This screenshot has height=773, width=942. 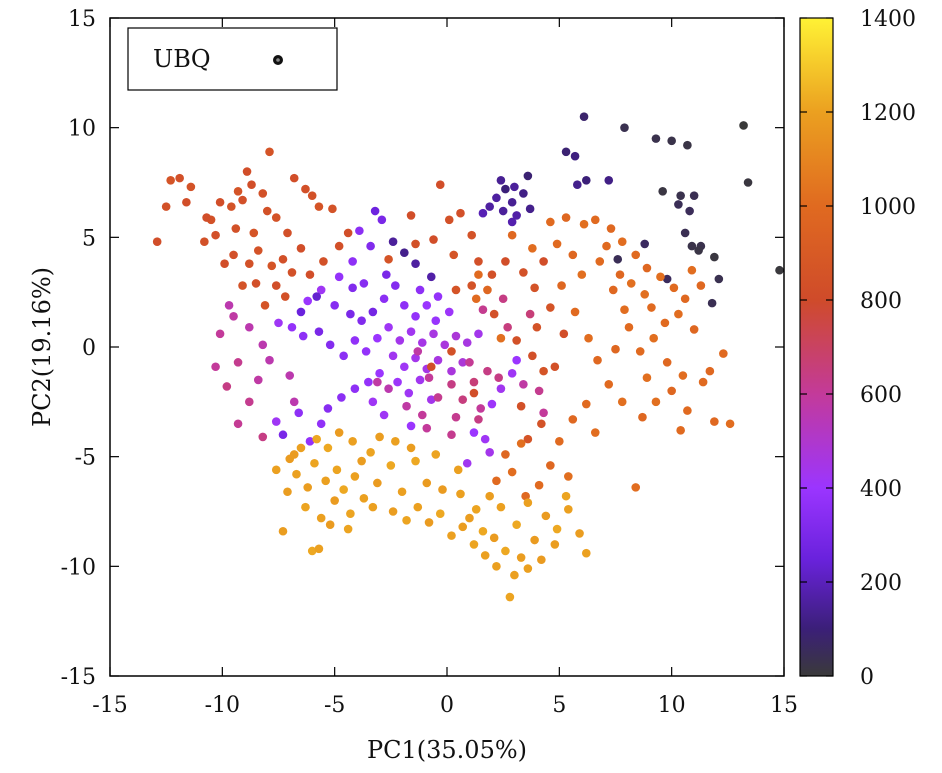 What do you see at coordinates (447, 705) in the screenshot?
I see `x-tick-label: 0` at bounding box center [447, 705].